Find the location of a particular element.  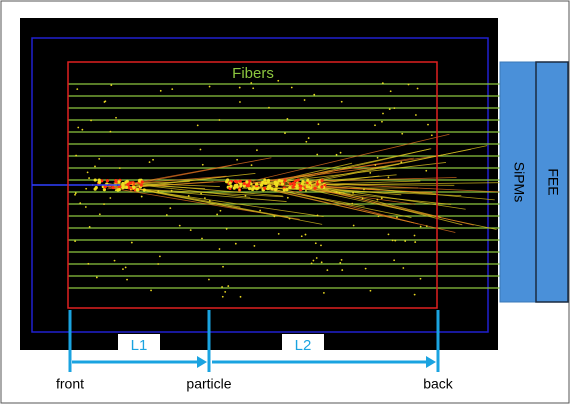

front-label: front is located at coordinates (70, 384).